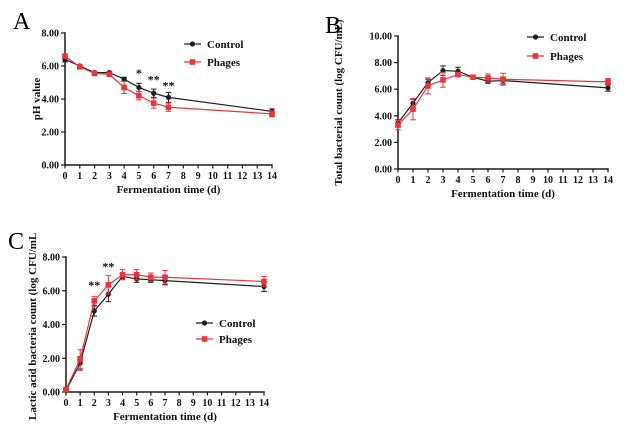  Describe the element at coordinates (33, 326) in the screenshot. I see `y-axis-label: Lactic acid bacteria count (log CFU/mL)` at that location.